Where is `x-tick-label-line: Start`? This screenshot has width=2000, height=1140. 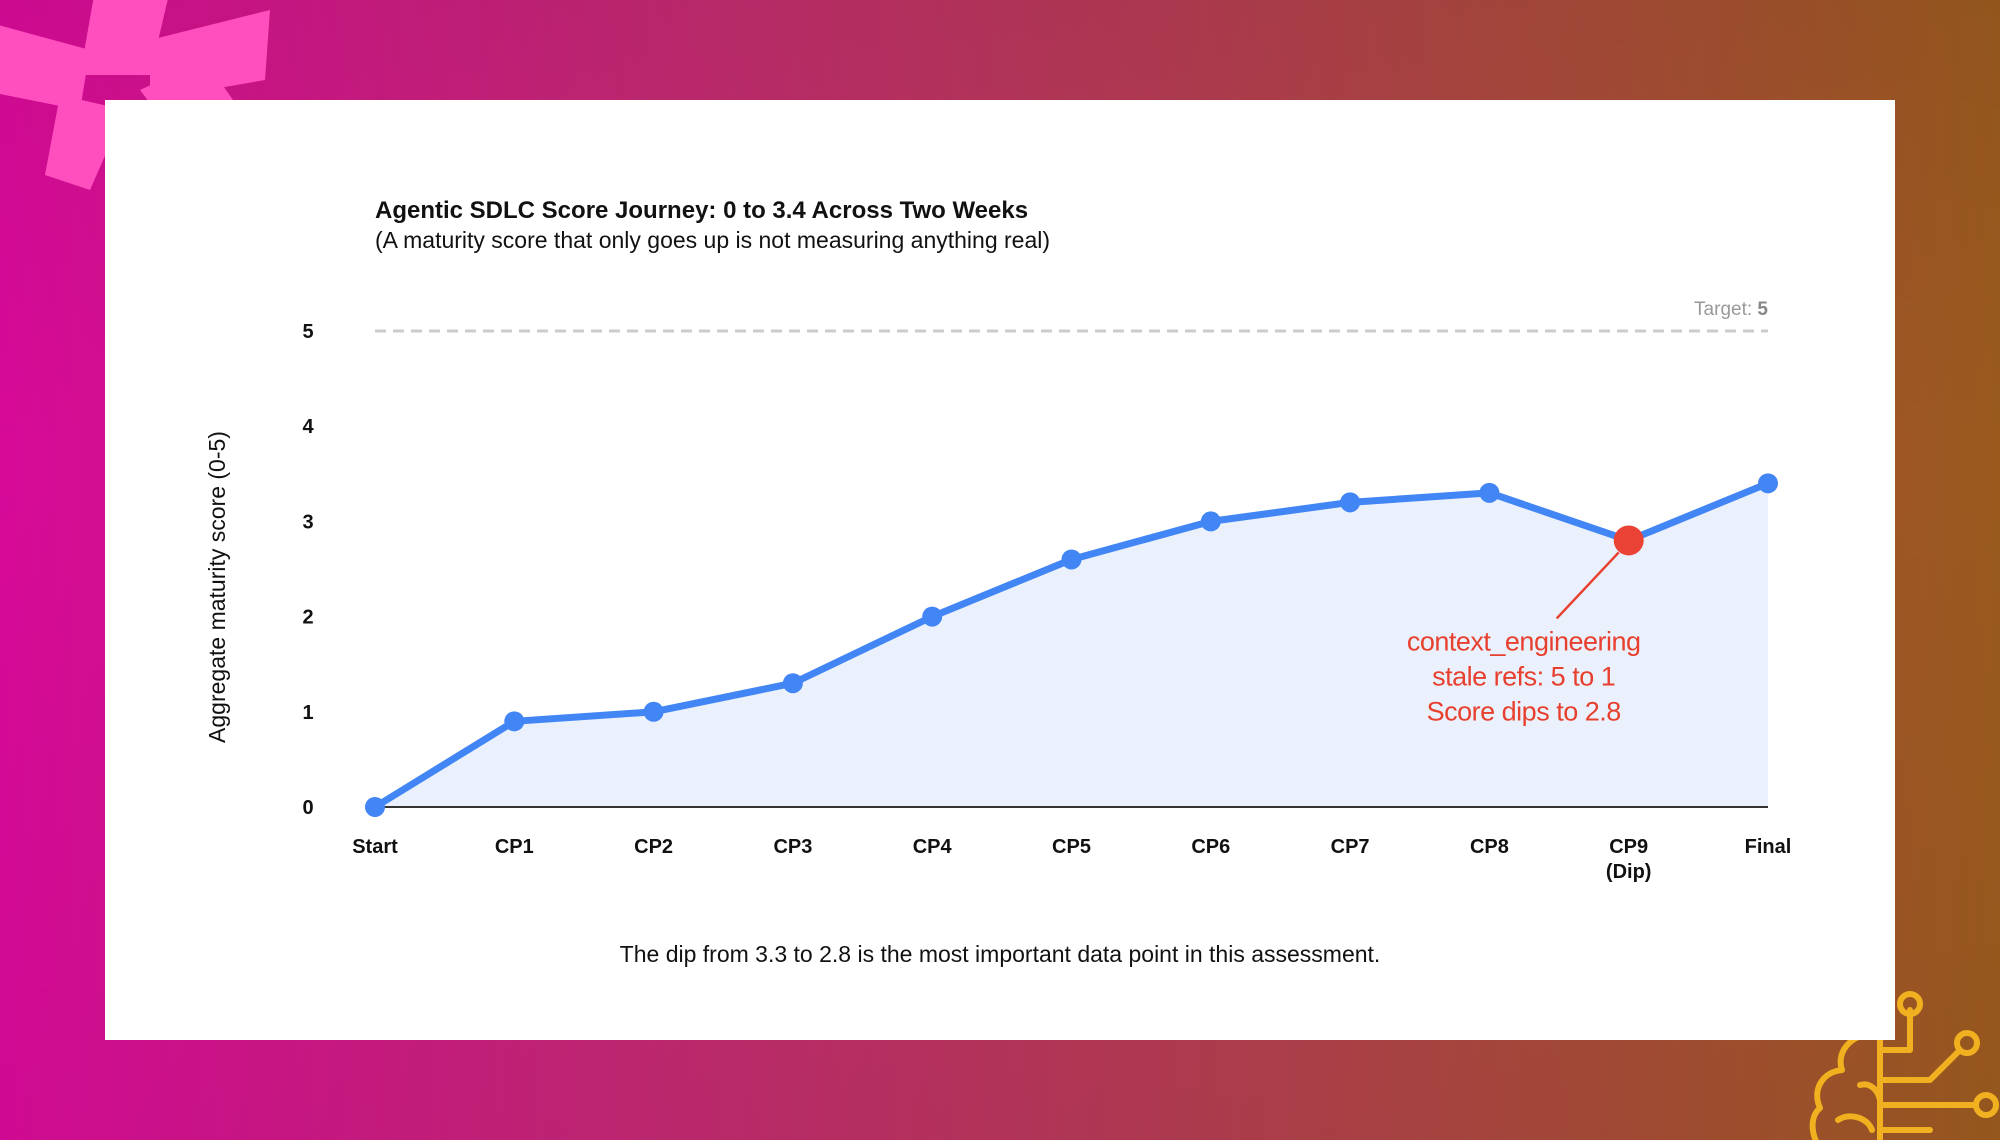
x-tick-label-line: Start is located at coordinates (375, 847).